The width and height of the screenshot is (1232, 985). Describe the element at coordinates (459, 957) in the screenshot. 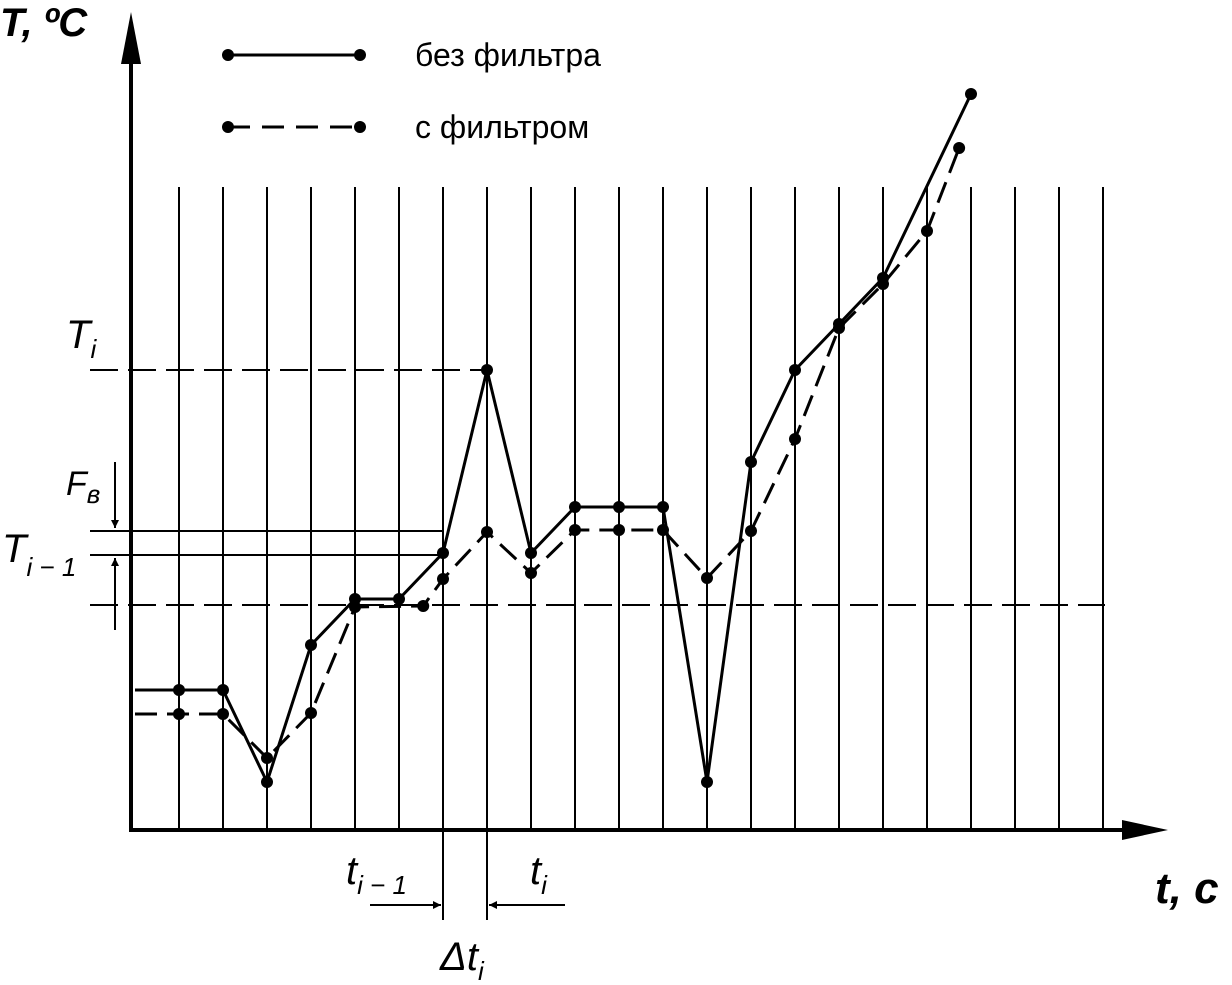

I see `annotation-text: Δt` at that location.